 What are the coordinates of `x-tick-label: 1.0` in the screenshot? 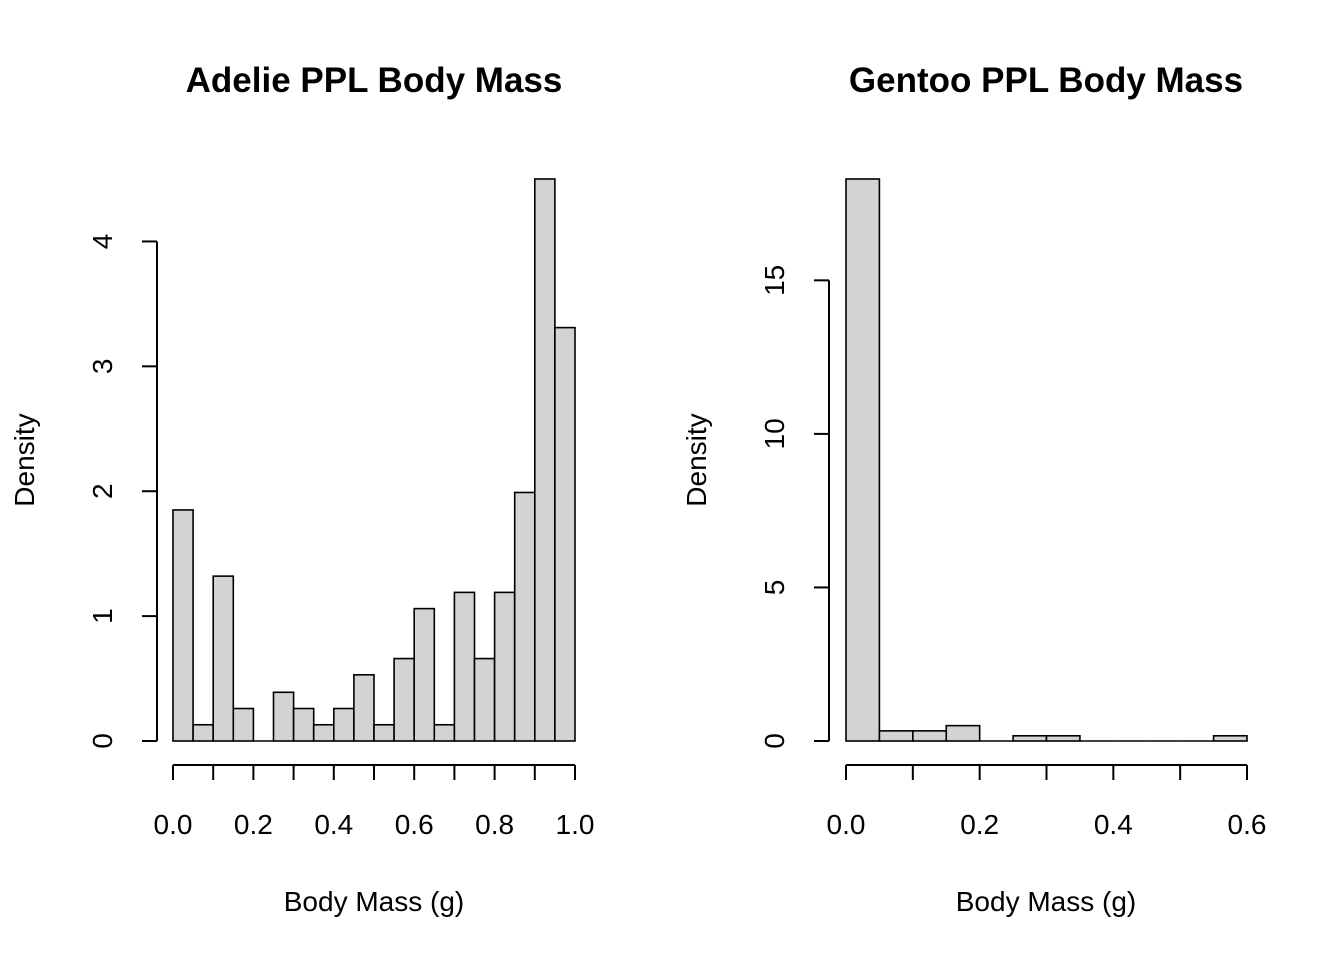 It's located at (575, 824).